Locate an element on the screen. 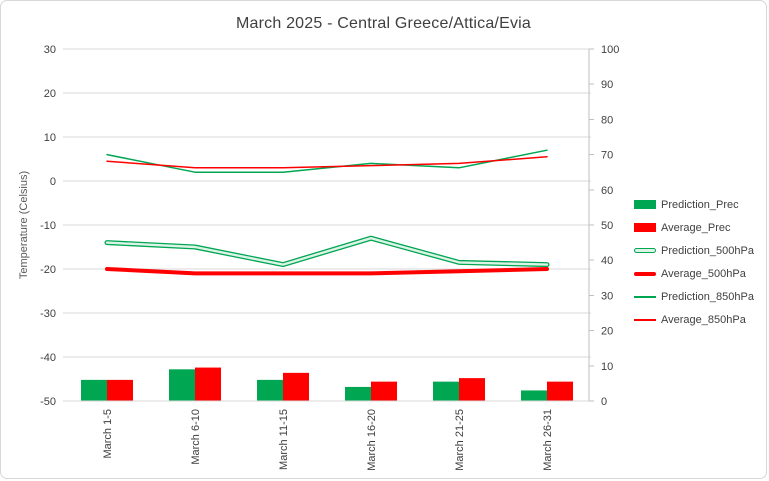 The image size is (769, 481). right-axis-tick-label: 20 is located at coordinates (607, 332).